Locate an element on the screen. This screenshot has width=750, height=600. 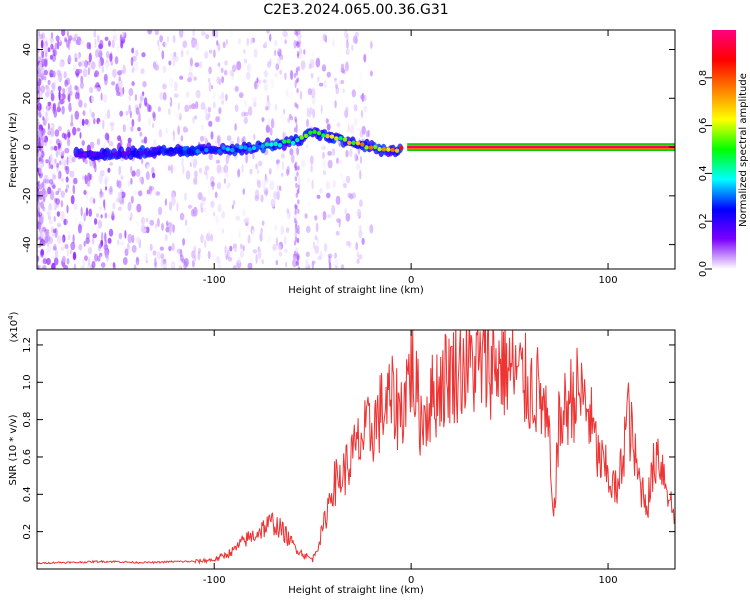
spectrogram-y-tick-label: -40 is located at coordinates (27, 244).